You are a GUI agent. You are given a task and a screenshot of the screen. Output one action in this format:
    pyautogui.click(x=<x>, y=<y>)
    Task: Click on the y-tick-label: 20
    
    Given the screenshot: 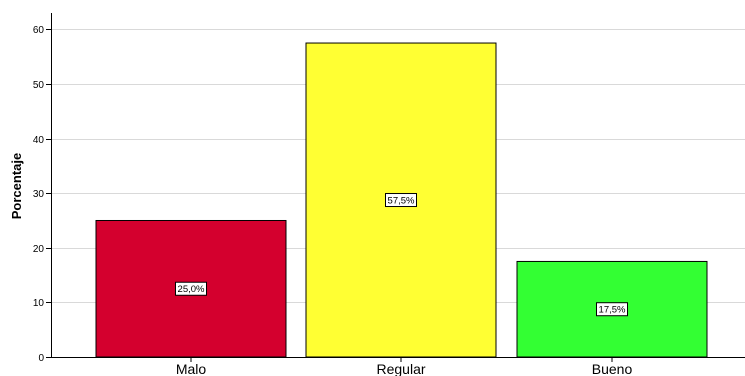 What is the action you would take?
    pyautogui.click(x=39, y=249)
    